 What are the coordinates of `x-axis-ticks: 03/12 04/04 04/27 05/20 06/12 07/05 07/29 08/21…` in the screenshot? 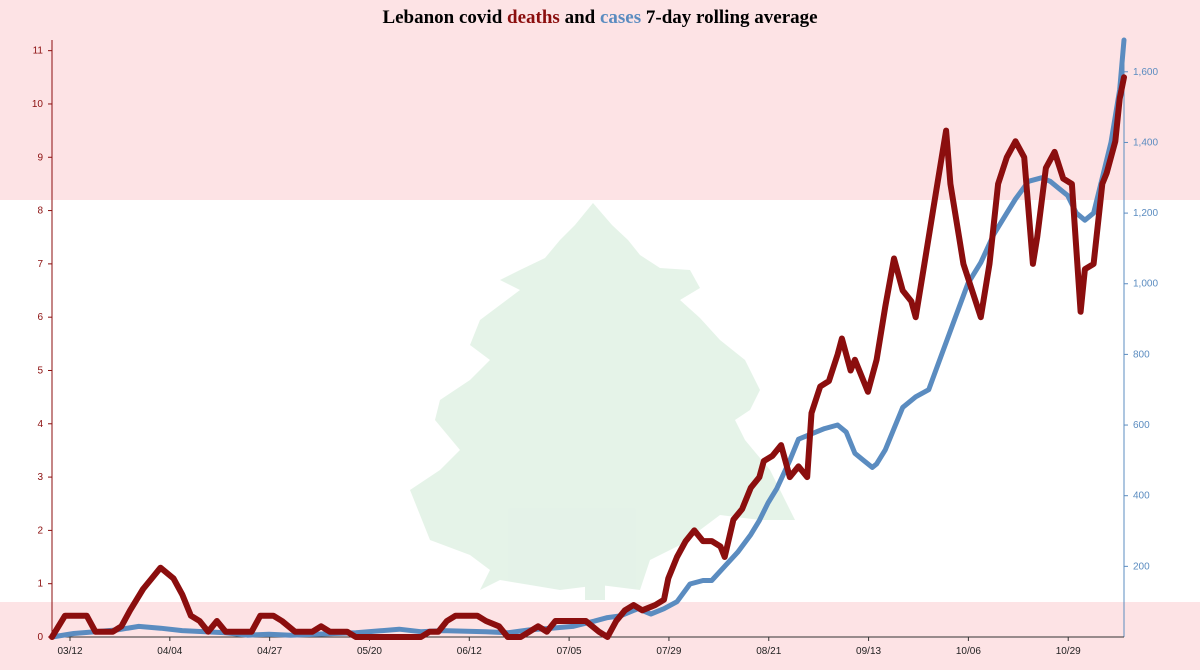 It's located at (569, 647).